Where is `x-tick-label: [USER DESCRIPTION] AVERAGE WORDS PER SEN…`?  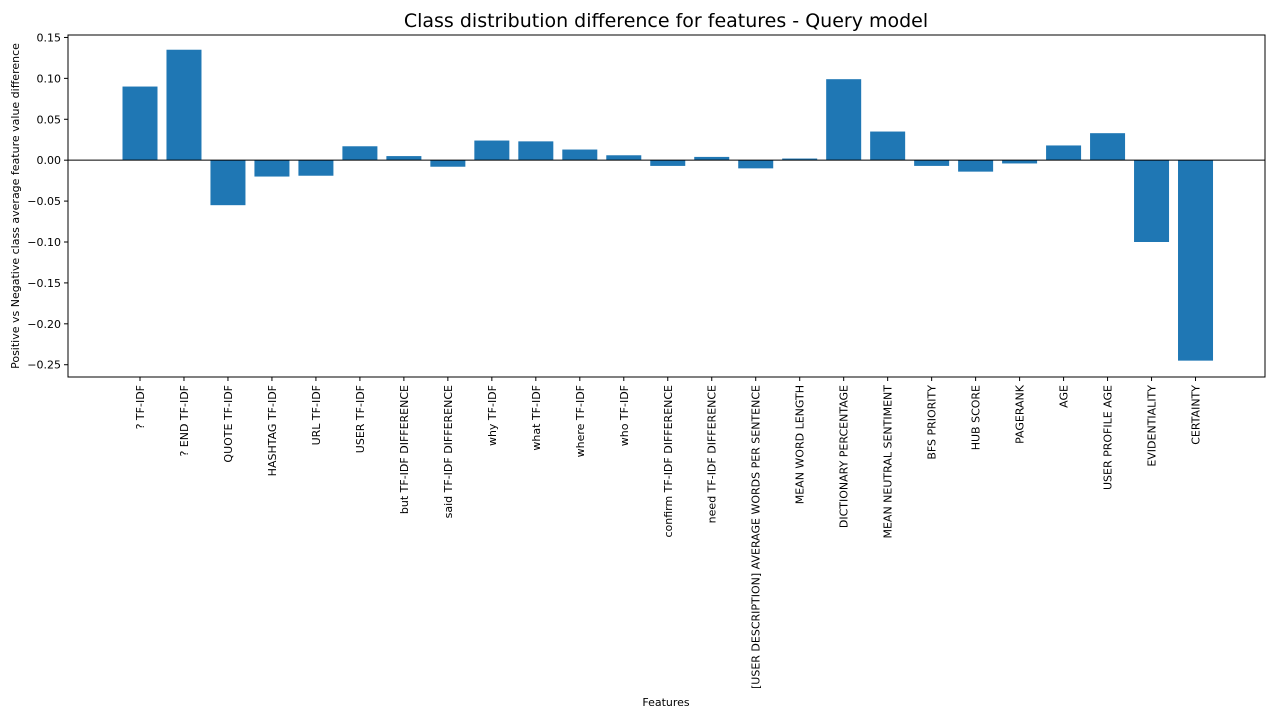
x-tick-label: [USER DESCRIPTION] AVERAGE WORDS PER SEN… is located at coordinates (756, 537).